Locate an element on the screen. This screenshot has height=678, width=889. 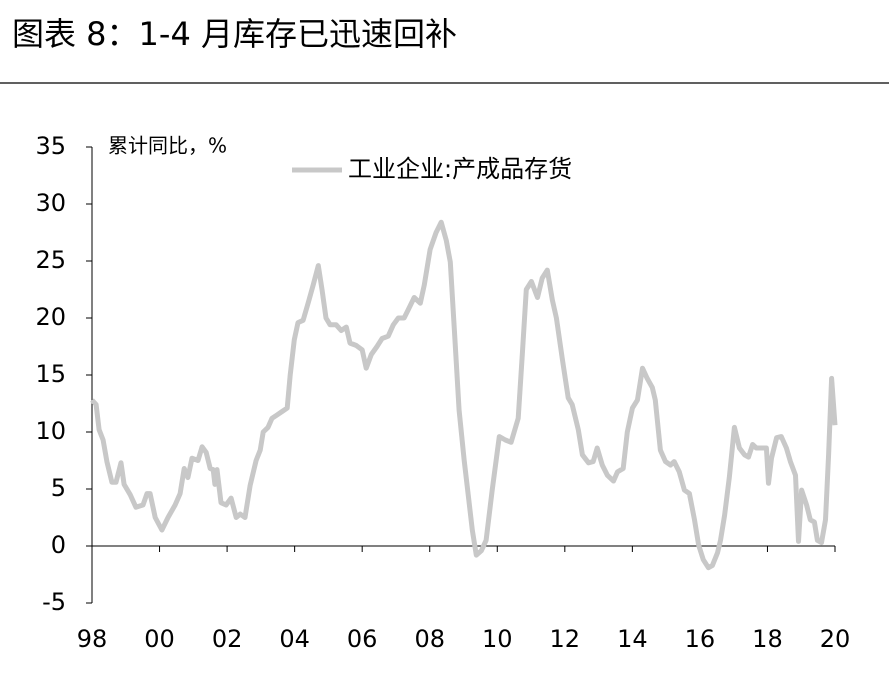
x-tick-label: 02 is located at coordinates (227, 639).